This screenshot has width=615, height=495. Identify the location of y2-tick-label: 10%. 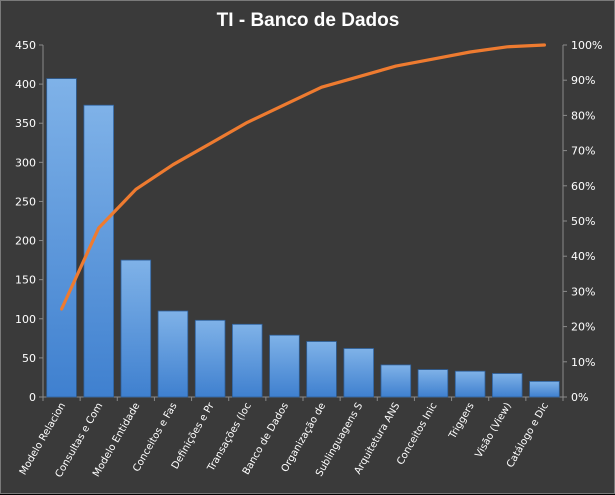
(583, 362).